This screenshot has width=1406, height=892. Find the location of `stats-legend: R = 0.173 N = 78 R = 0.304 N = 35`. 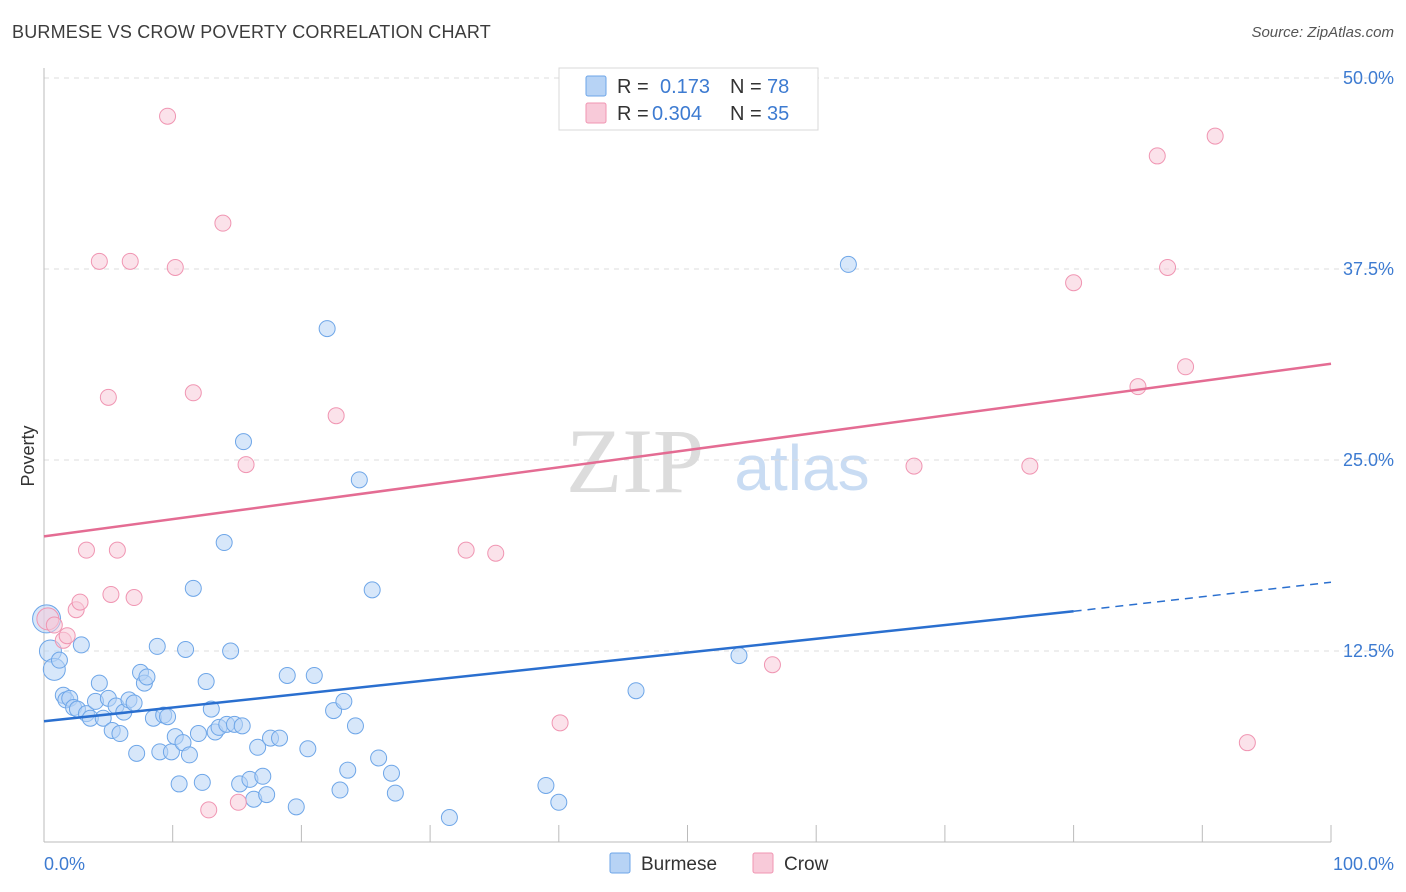

stats-legend: R = 0.173 N = 78 R = 0.304 N = 35 is located at coordinates (688, 99).